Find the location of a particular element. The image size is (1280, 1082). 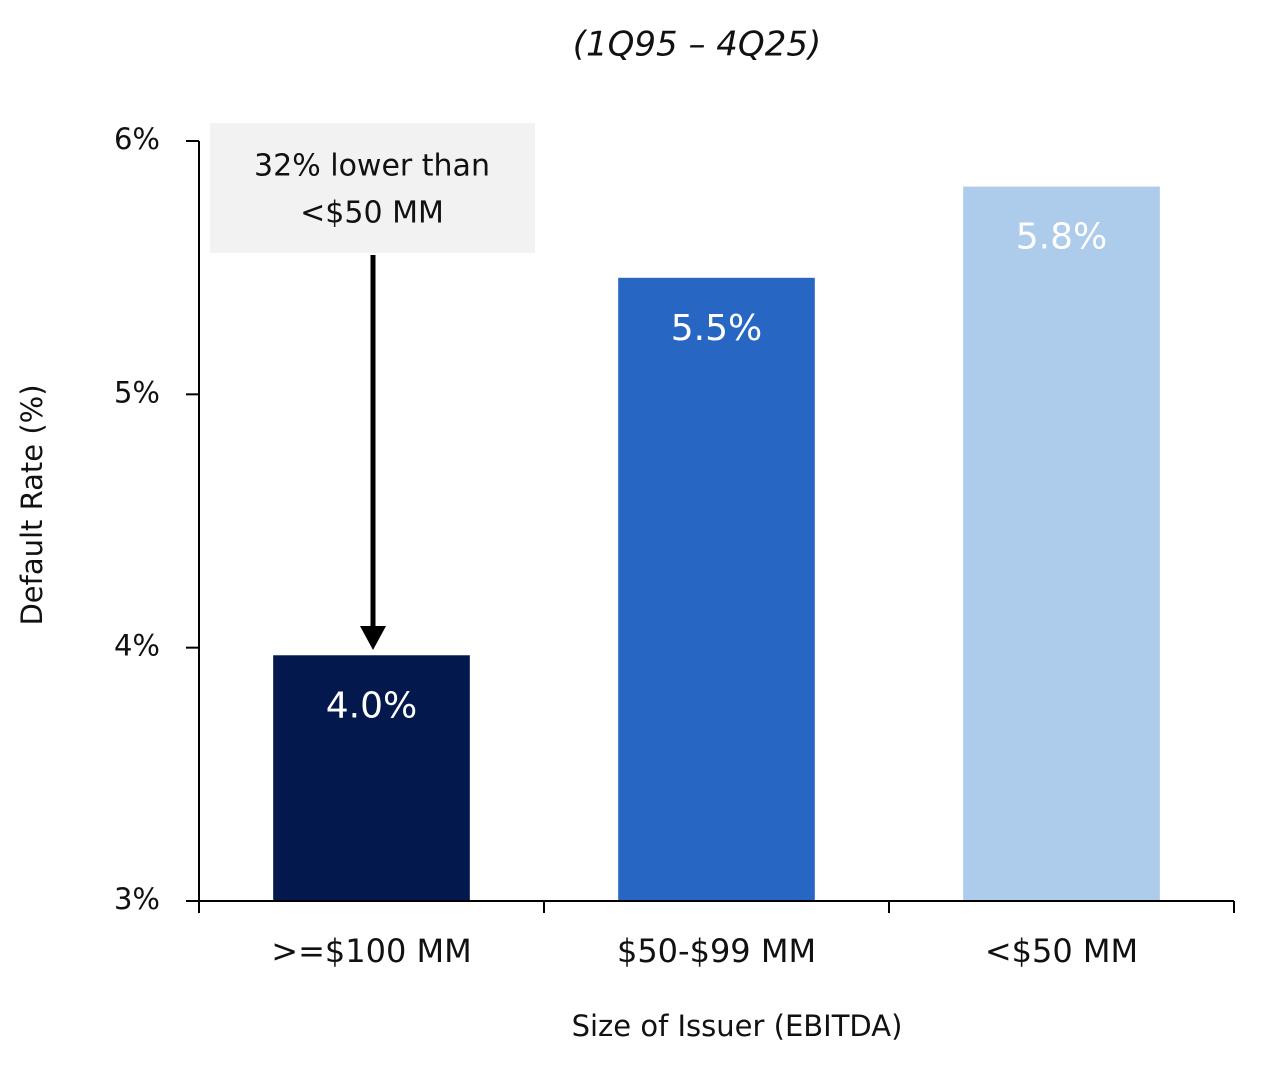

x-tick-label: >=$100 MM is located at coordinates (371, 951).